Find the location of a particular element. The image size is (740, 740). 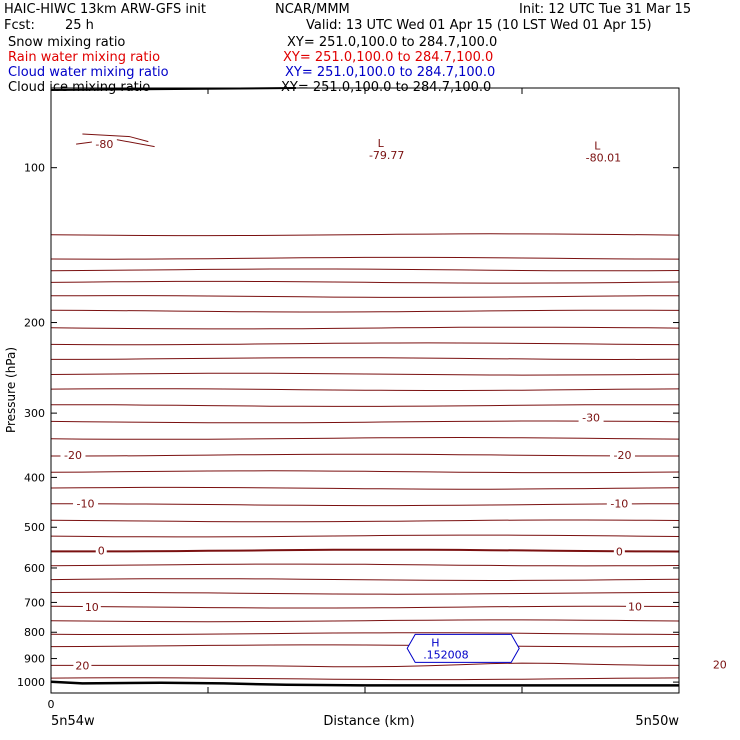

terrain-line is located at coordinates (364, 683).